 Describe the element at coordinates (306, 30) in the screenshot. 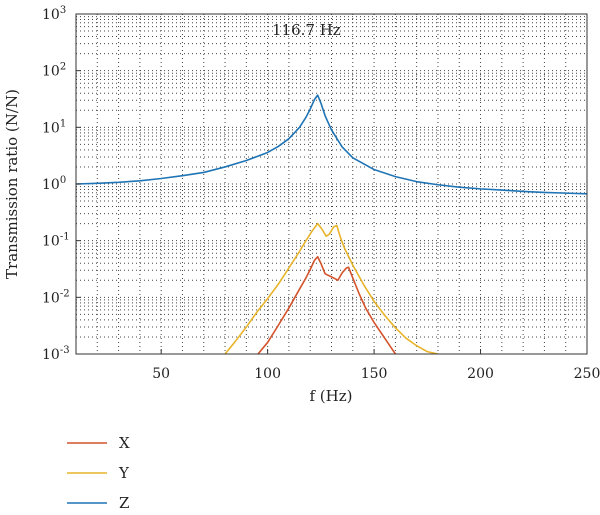

I see `frequency-annotation: 116.7 Hz` at that location.